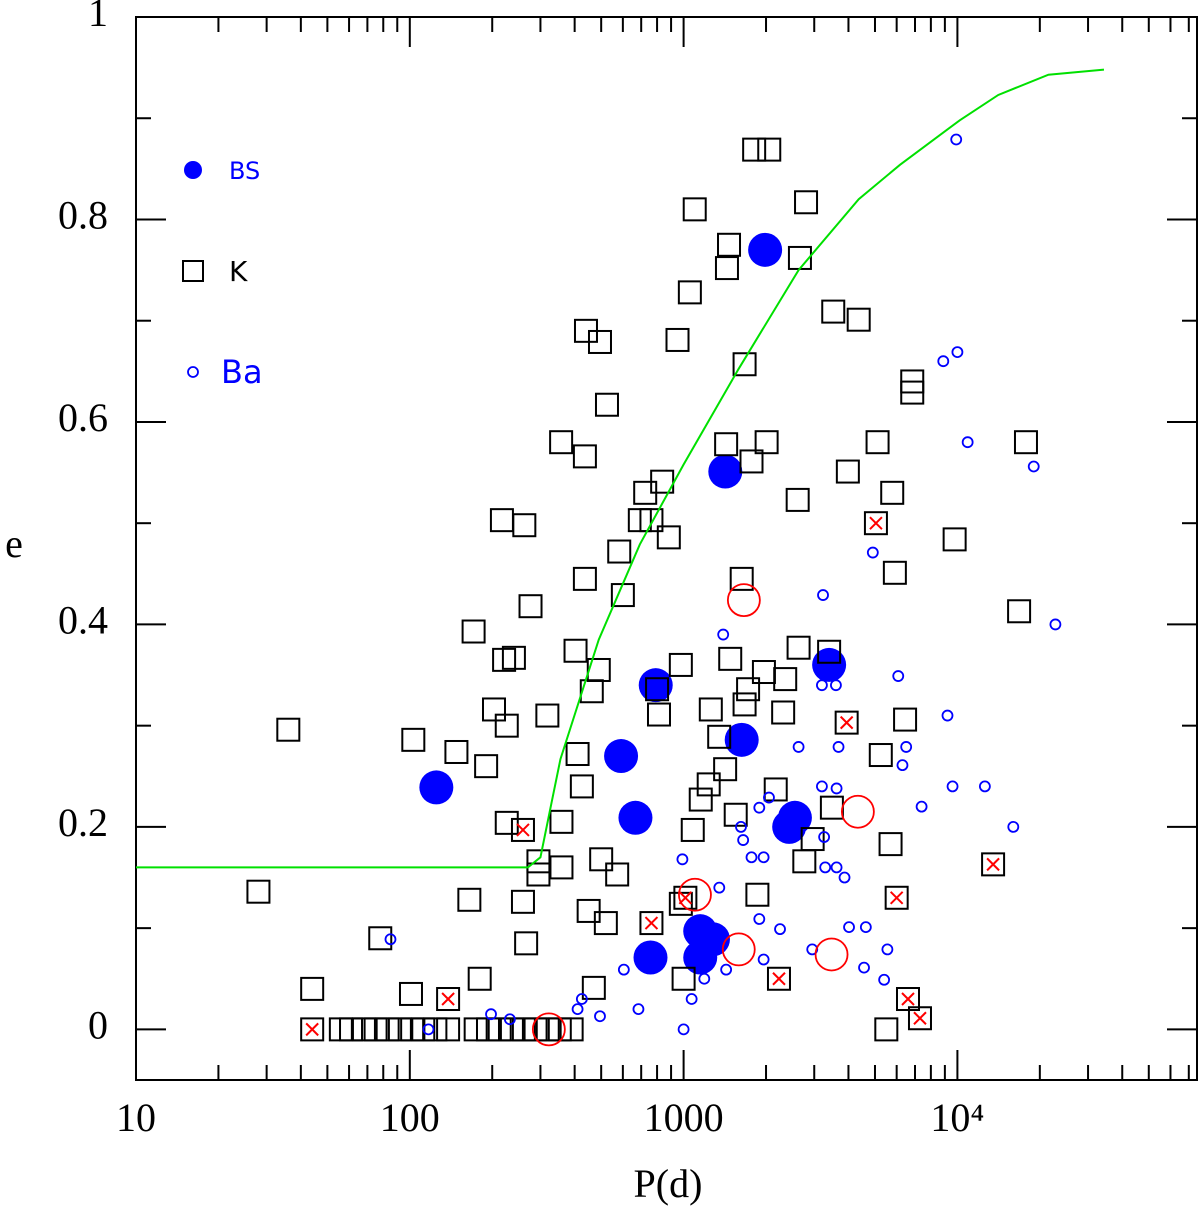 This screenshot has width=1200, height=1215. What do you see at coordinates (668, 1183) in the screenshot?
I see `x-axis-label: P(d)` at bounding box center [668, 1183].